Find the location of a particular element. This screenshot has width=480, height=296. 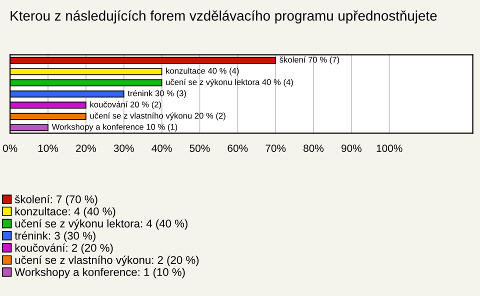

legend-label: trénink: 3 (30 %) is located at coordinates (55, 236).